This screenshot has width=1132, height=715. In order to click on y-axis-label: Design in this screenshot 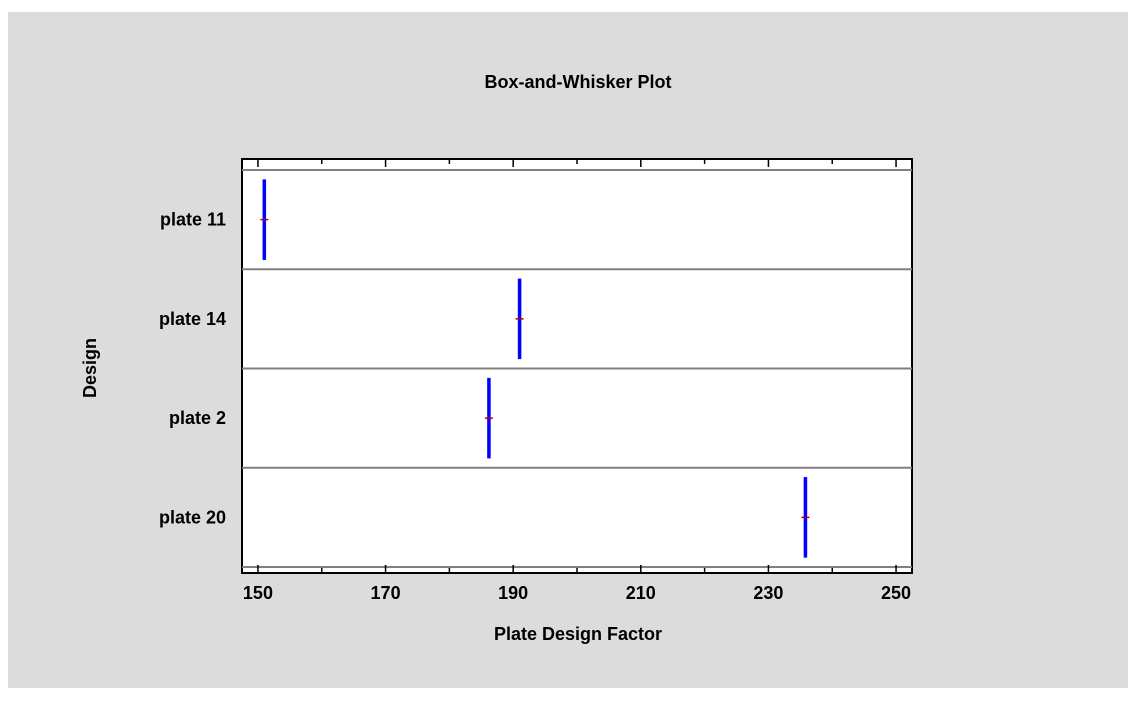, I will do `click(90, 368)`.